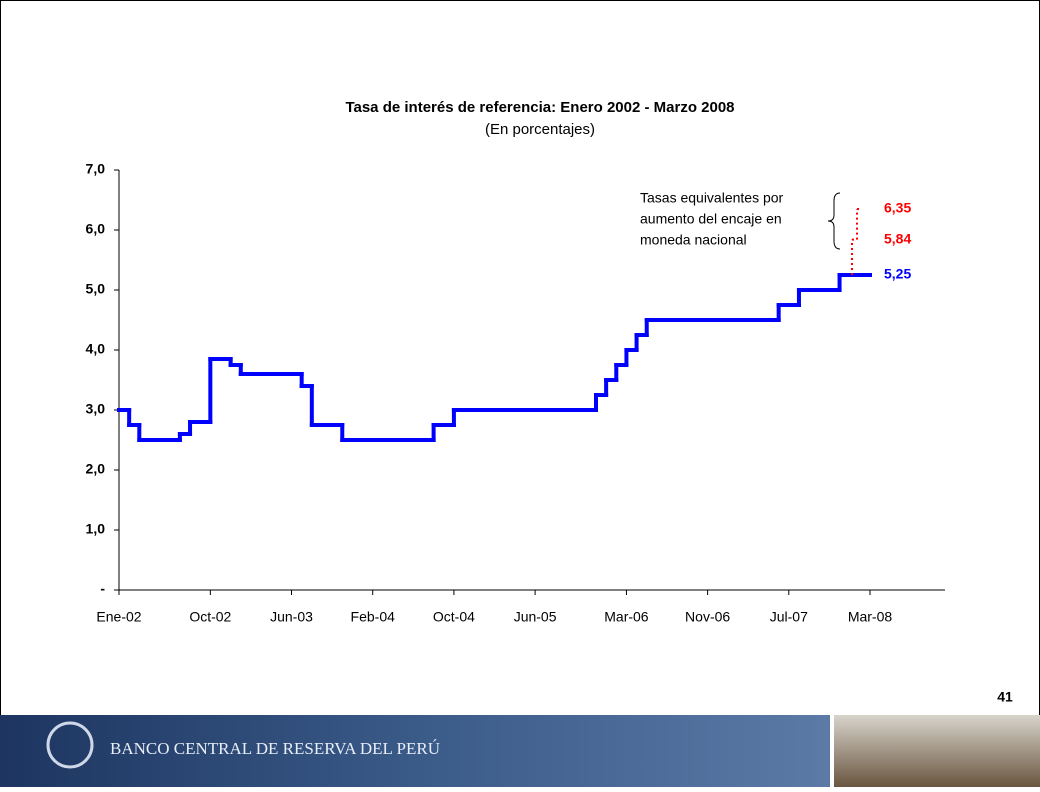 The width and height of the screenshot is (1040, 792). Describe the element at coordinates (693, 240) in the screenshot. I see `annotation-text: moneda nacional` at that location.